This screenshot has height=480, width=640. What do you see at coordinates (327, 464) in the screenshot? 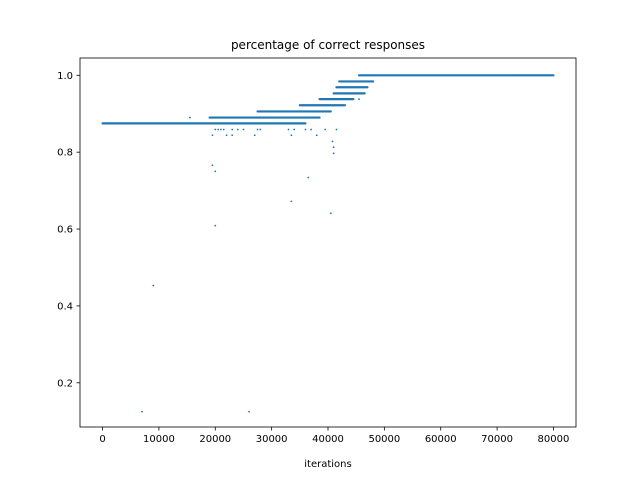
I see `x-axis-label: iterations` at bounding box center [327, 464].